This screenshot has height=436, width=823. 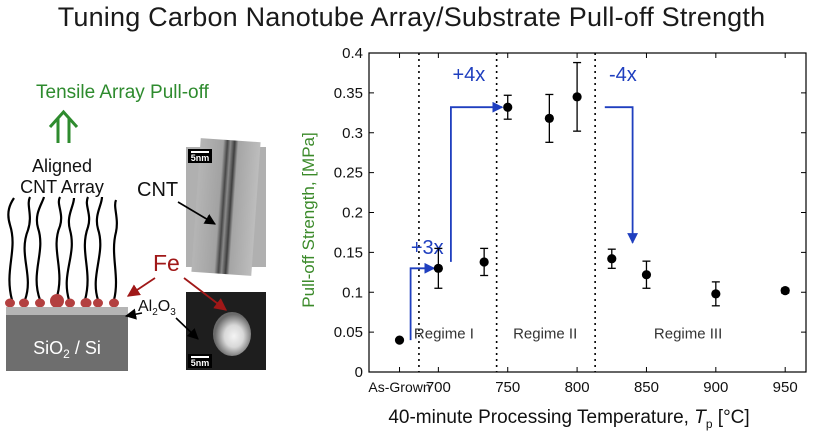 What do you see at coordinates (646, 387) in the screenshot?
I see `x-tick-label: 850` at bounding box center [646, 387].